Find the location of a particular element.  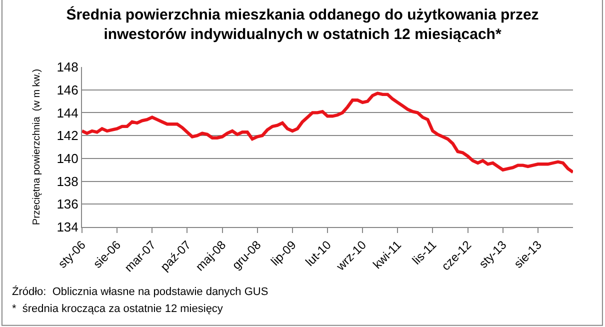

y-axis-title: Przeciętna powierzchnia (w m kw.) is located at coordinates (37, 147).